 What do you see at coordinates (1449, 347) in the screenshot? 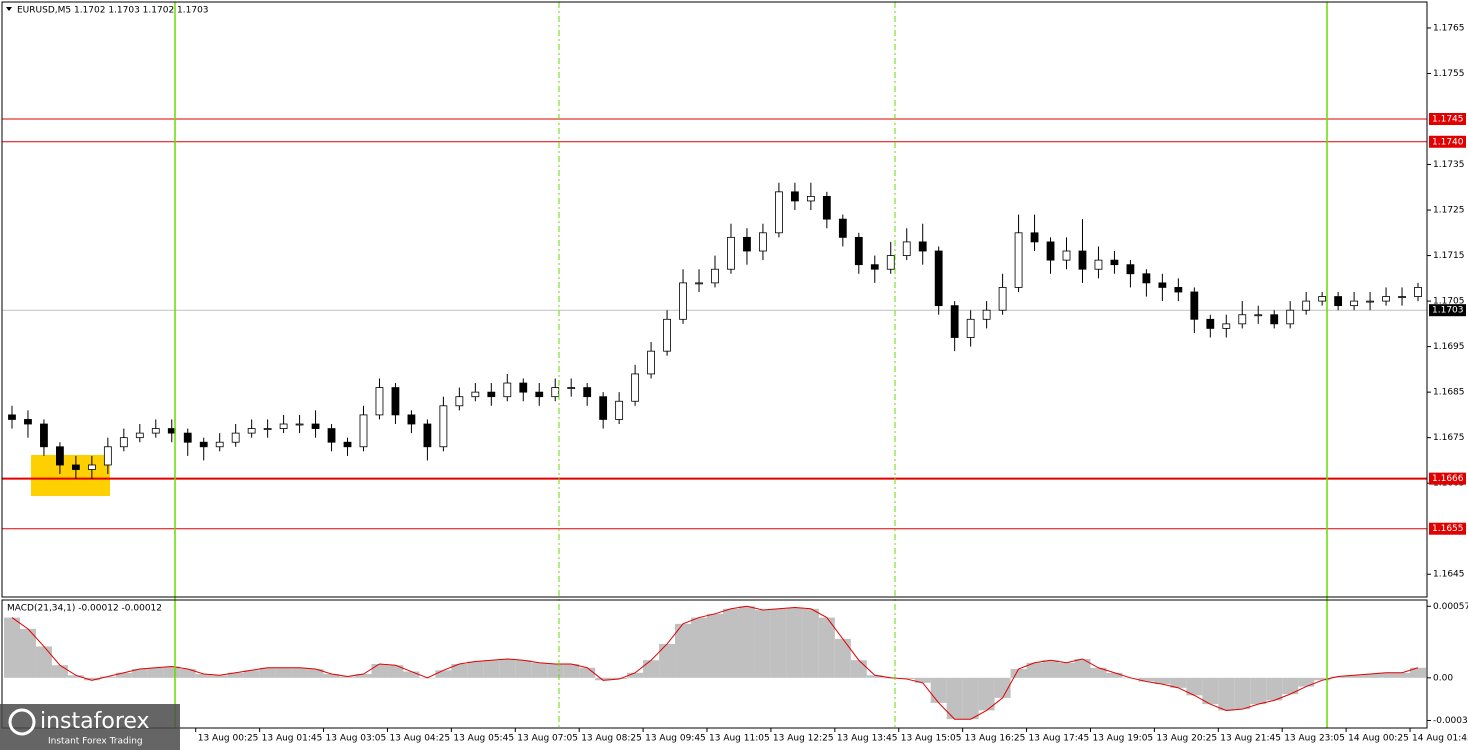
I see `y-tick-label: 1.1695` at bounding box center [1449, 347].